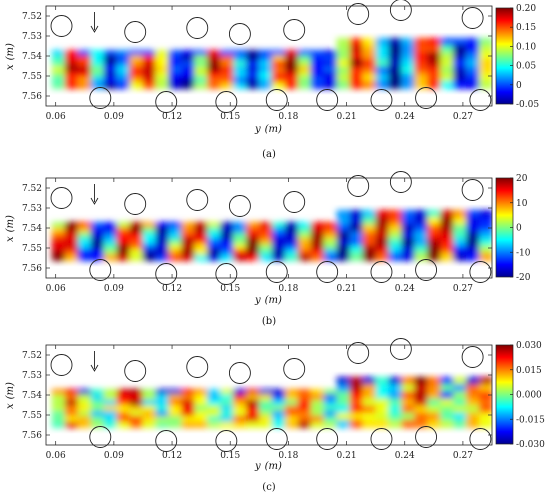 The image size is (550, 496). Describe the element at coordinates (172, 456) in the screenshot. I see `x-tick-label: 0.12` at that location.